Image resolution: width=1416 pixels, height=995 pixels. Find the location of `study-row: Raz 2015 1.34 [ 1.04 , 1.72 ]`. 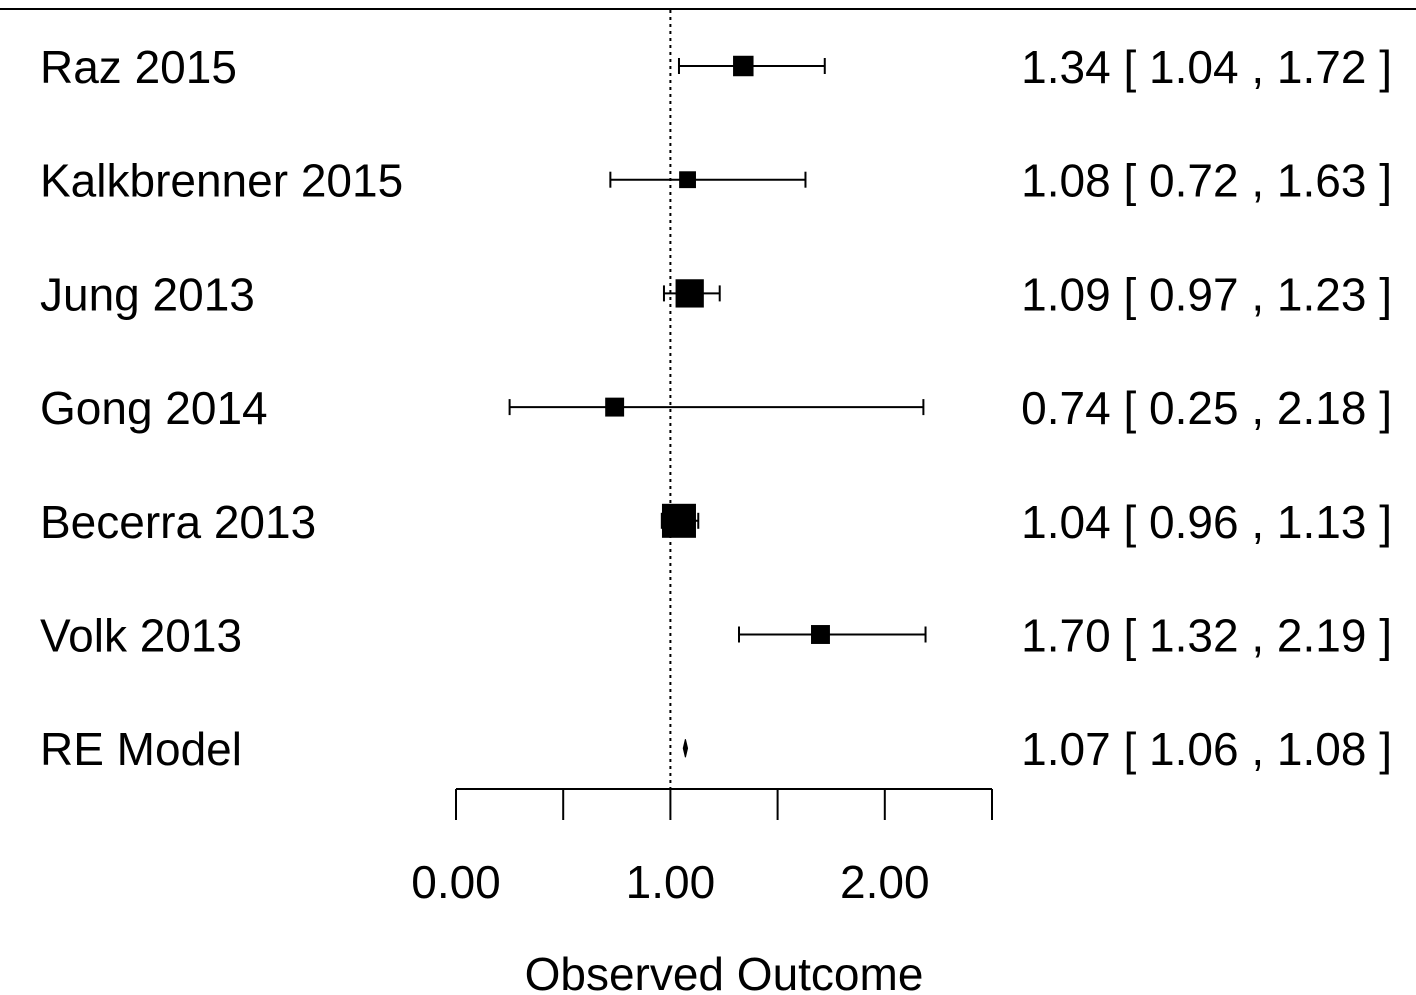

study-row: Raz 2015 1.34 [ 1.04 , 1.72 ] is located at coordinates (716, 67).